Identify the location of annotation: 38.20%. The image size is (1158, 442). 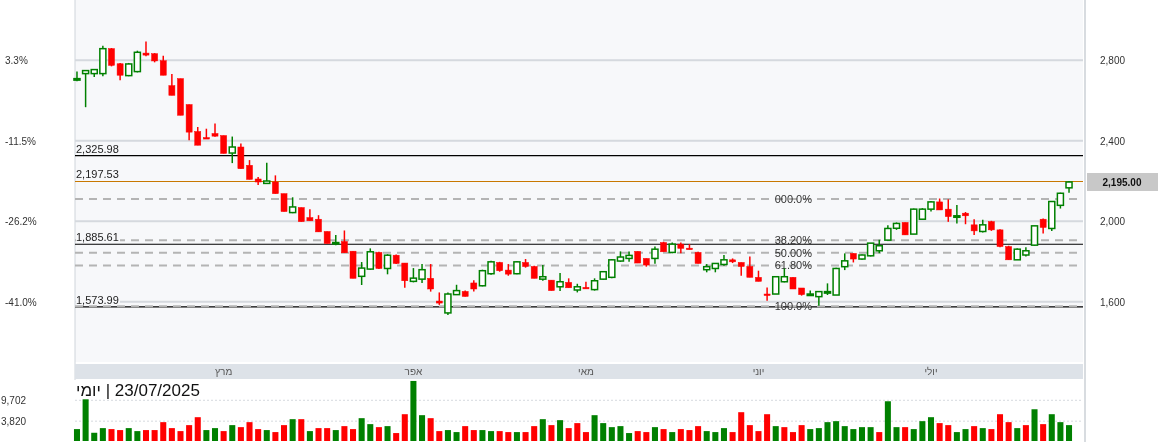
(793, 240).